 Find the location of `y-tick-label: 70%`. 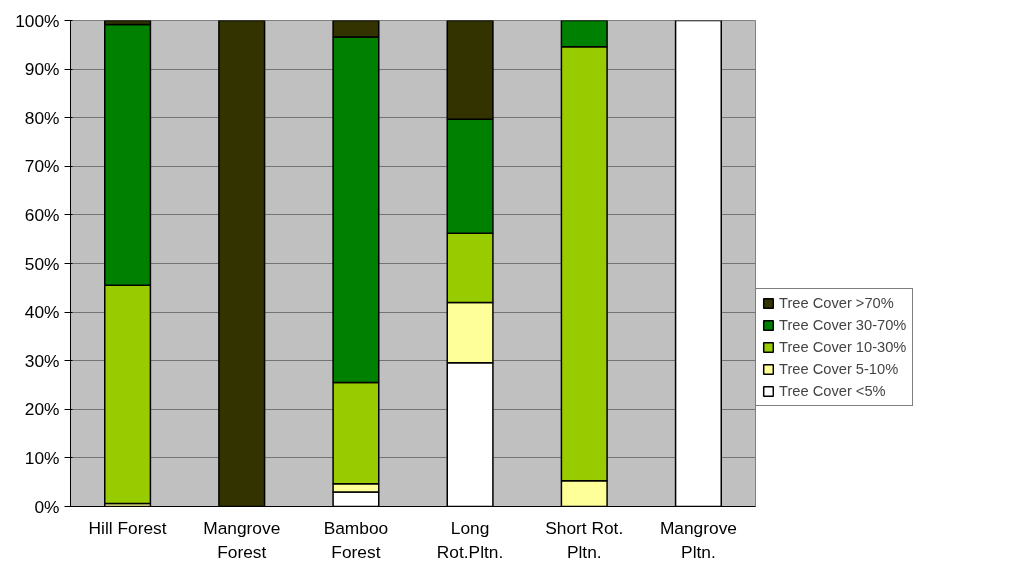

y-tick-label: 70% is located at coordinates (42, 166).